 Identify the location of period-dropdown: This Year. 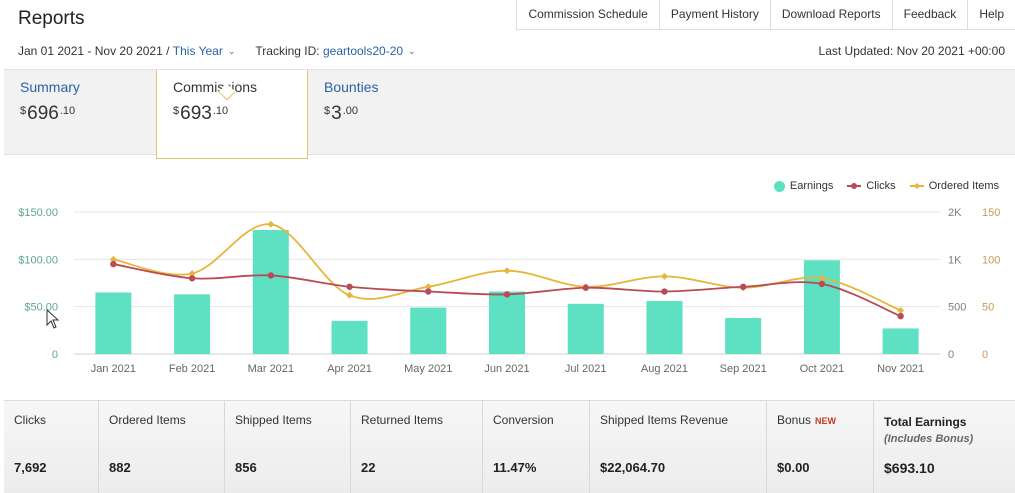
(197, 51).